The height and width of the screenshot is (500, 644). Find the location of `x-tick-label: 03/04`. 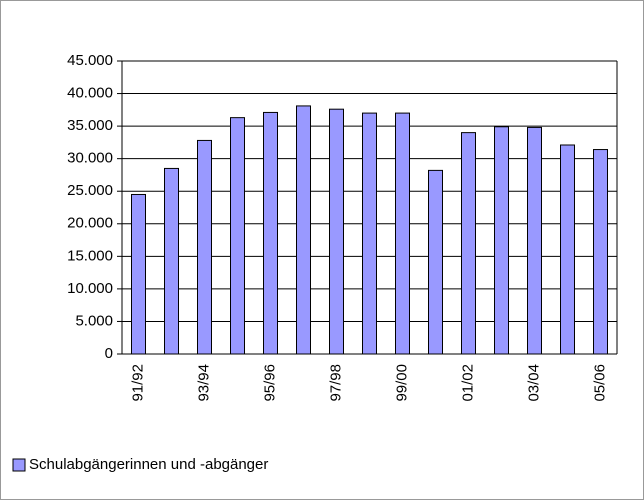

x-tick-label: 03/04 is located at coordinates (533, 383).